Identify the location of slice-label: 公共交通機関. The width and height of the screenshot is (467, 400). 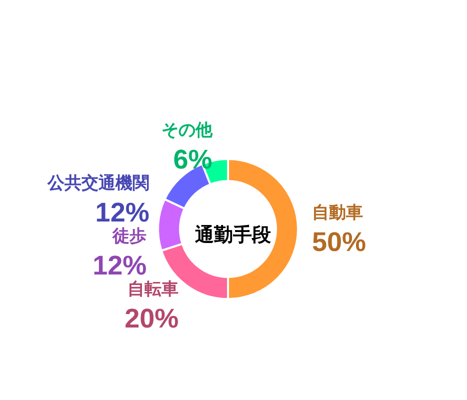
(98, 183).